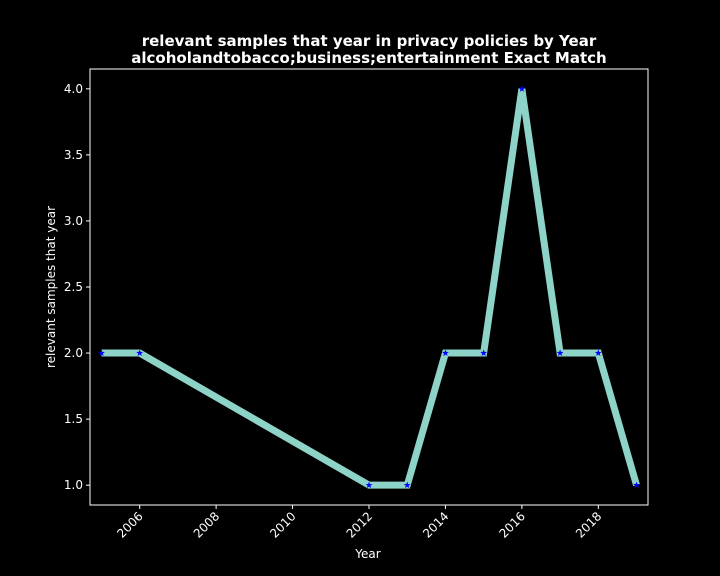 The height and width of the screenshot is (576, 720). I want to click on y-tick-label: 1.5, so click(73, 419).